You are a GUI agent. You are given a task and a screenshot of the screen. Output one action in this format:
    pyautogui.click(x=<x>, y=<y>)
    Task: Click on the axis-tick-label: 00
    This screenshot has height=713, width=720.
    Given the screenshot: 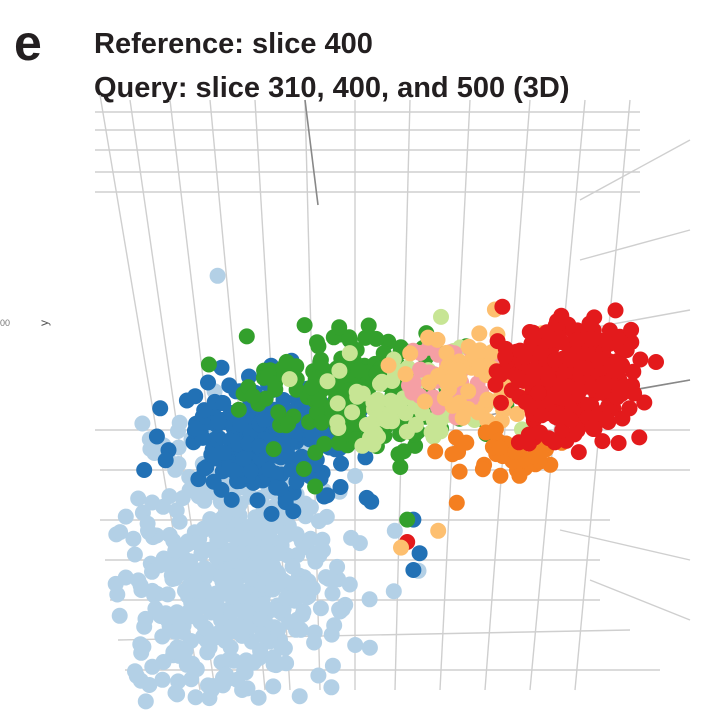 What is the action you would take?
    pyautogui.click(x=5, y=323)
    